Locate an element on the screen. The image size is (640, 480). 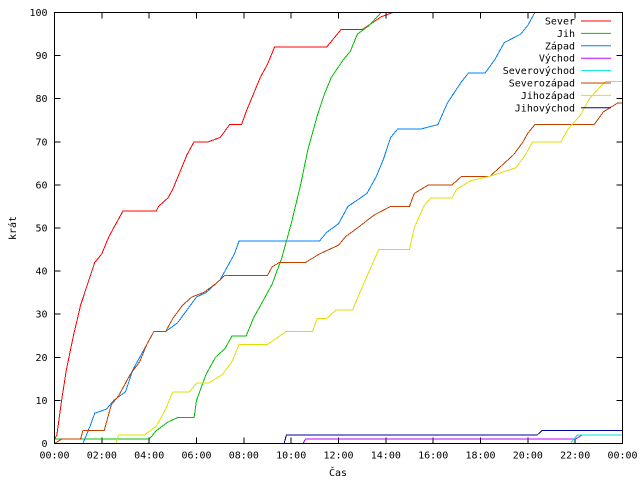
y-tick-label: 90 is located at coordinates (41, 56).